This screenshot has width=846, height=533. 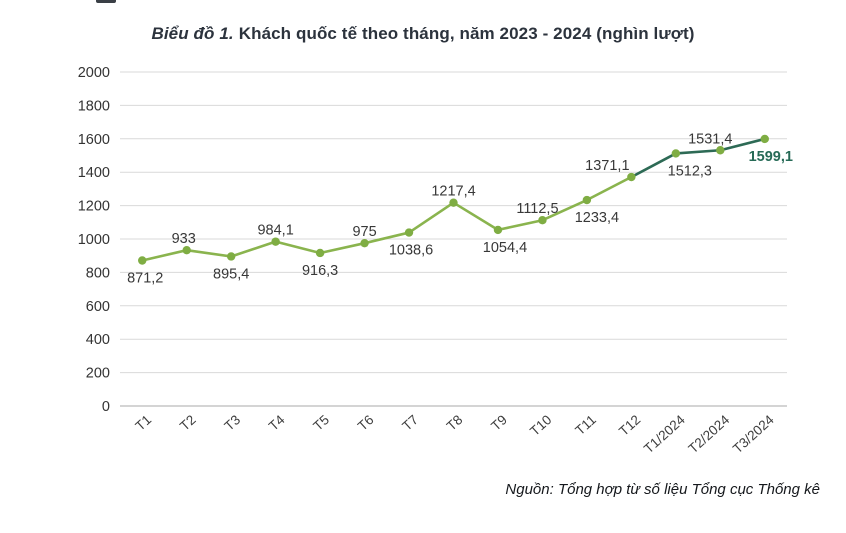 What do you see at coordinates (320, 271) in the screenshot?
I see `data-point-label: 916,3` at bounding box center [320, 271].